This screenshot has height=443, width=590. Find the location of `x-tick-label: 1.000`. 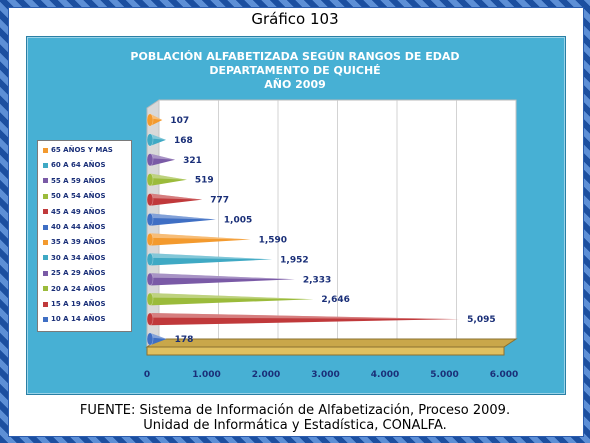

x-tick-label: 1.000 is located at coordinates (206, 375).